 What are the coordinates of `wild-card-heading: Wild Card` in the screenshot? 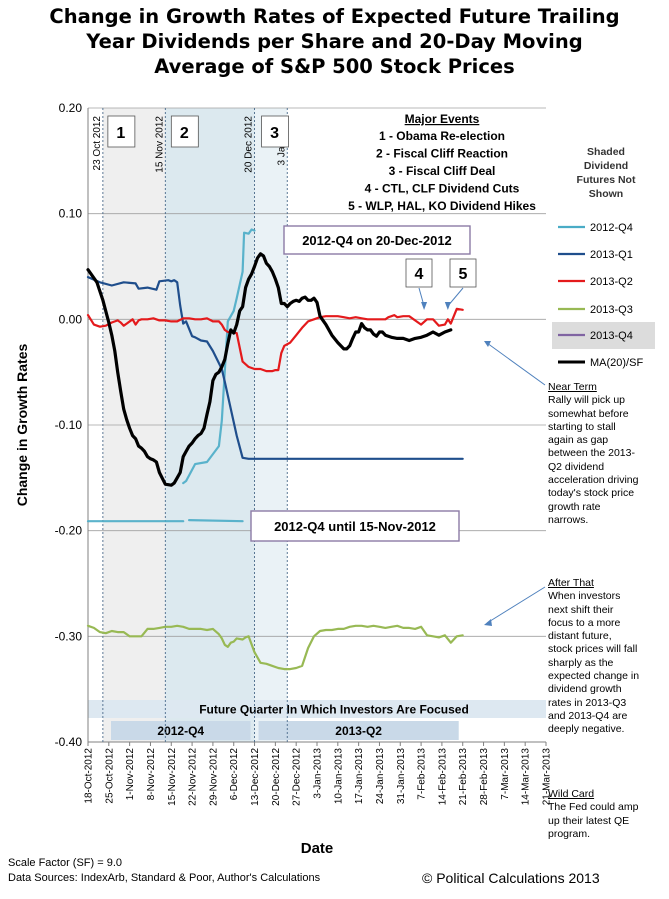 It's located at (571, 794).